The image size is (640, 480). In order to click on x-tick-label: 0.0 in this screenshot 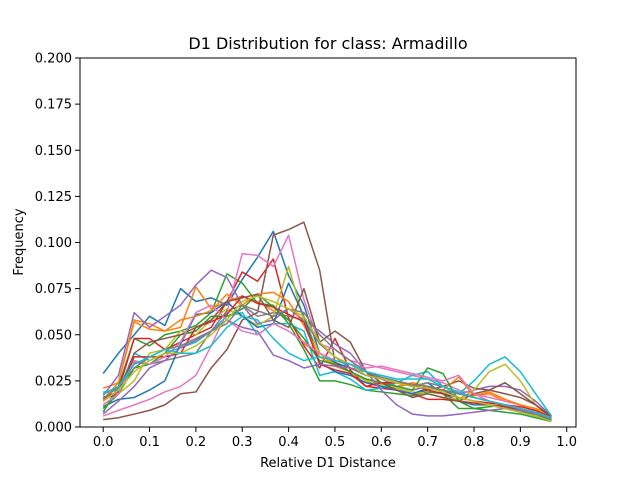, I will do `click(103, 442)`.